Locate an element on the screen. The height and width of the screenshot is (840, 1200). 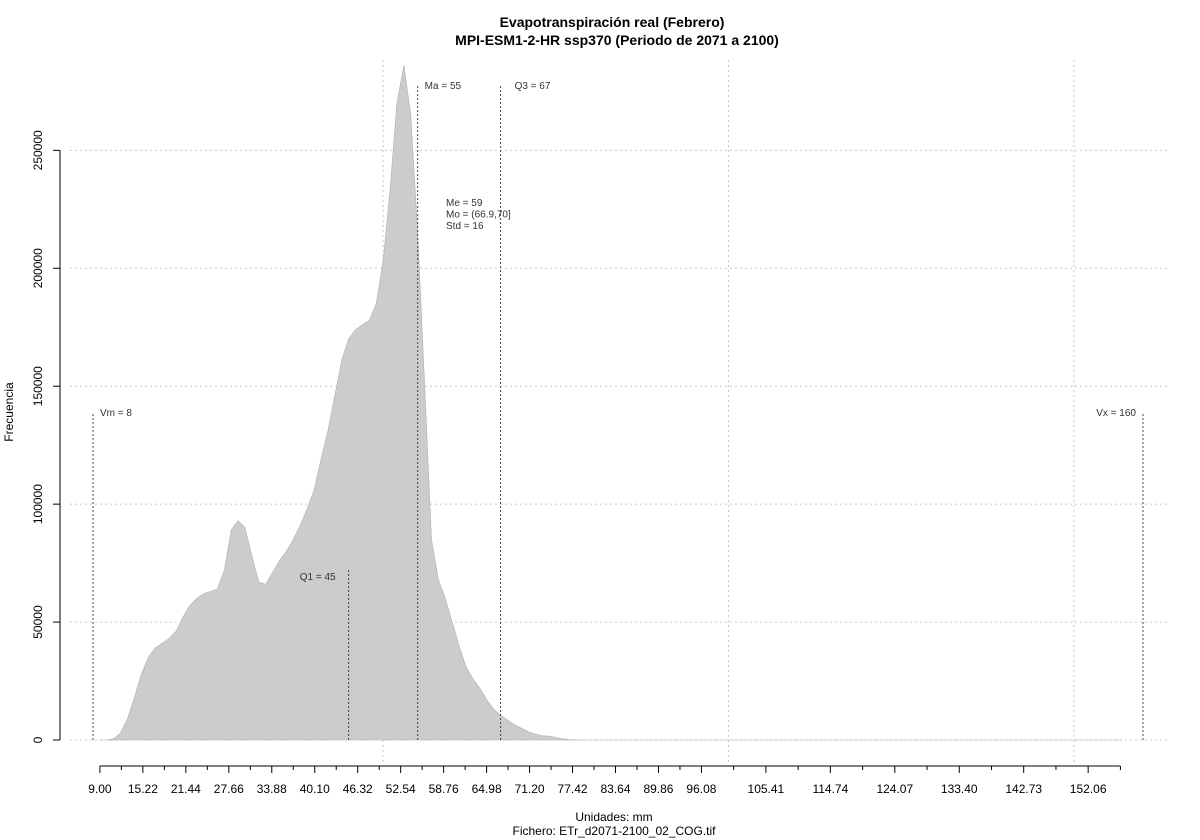
x-tick-label: 89.86 is located at coordinates (658, 789).